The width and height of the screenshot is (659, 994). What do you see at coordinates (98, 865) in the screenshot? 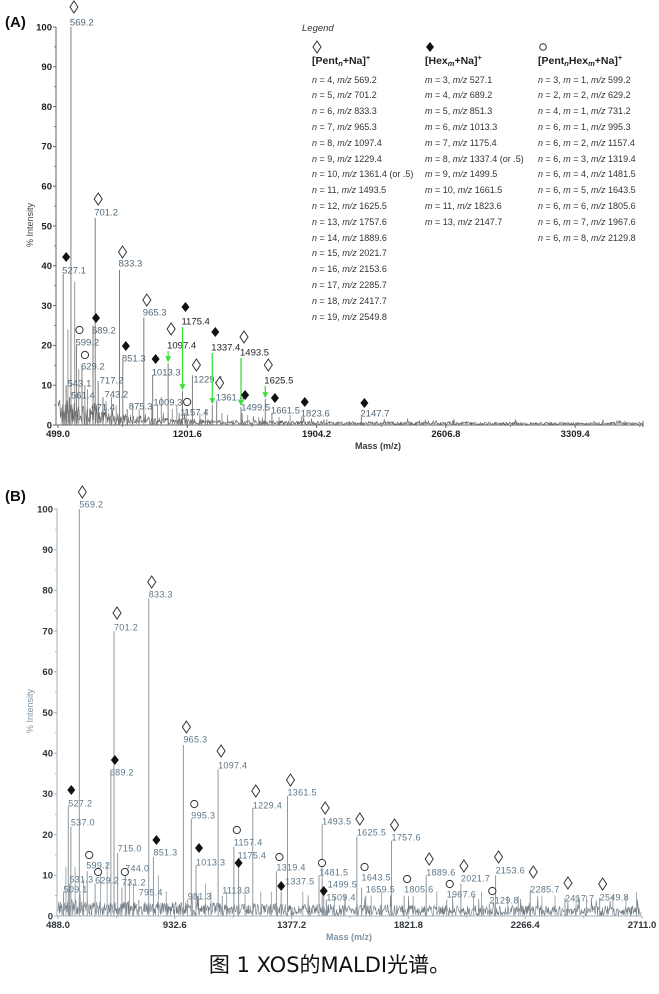
I see `peak-label: 599.2` at bounding box center [98, 865].